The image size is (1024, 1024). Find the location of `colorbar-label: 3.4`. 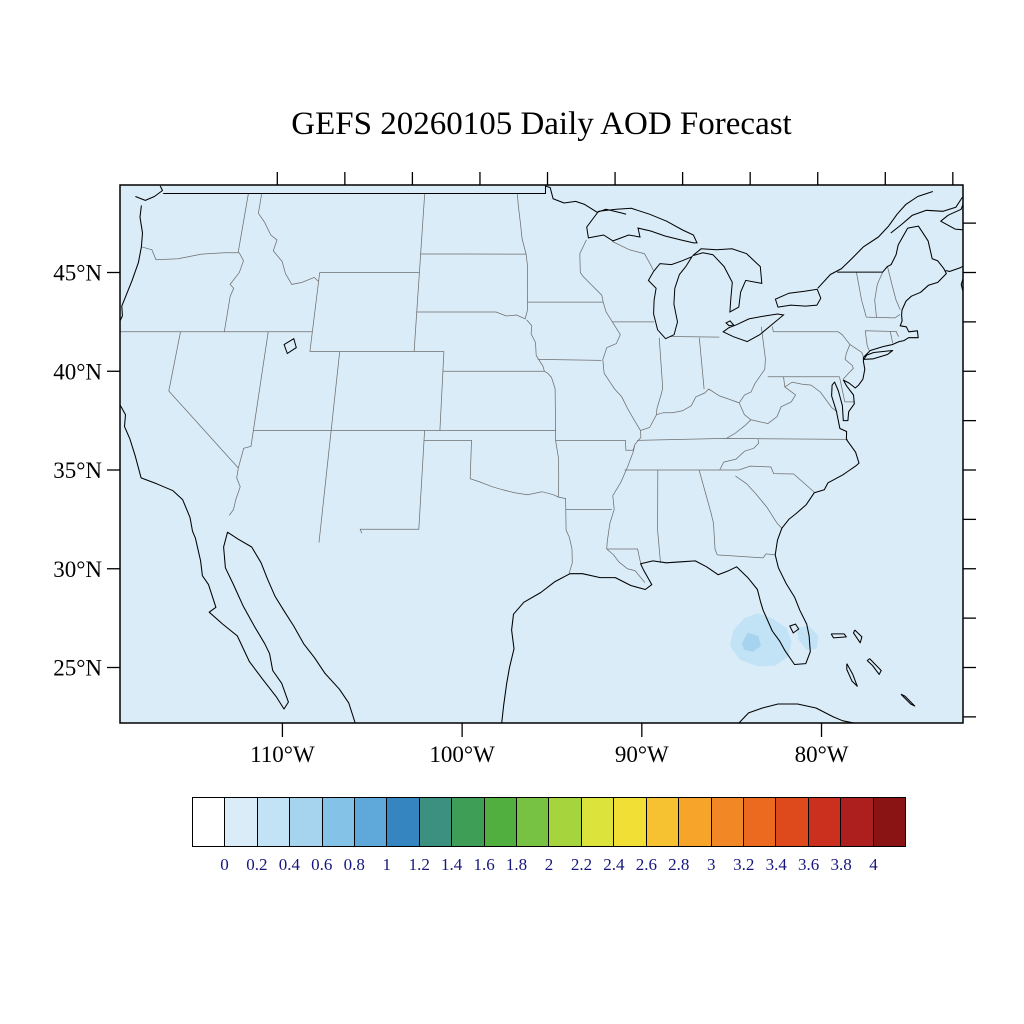

colorbar-label: 3.4 is located at coordinates (776, 864).